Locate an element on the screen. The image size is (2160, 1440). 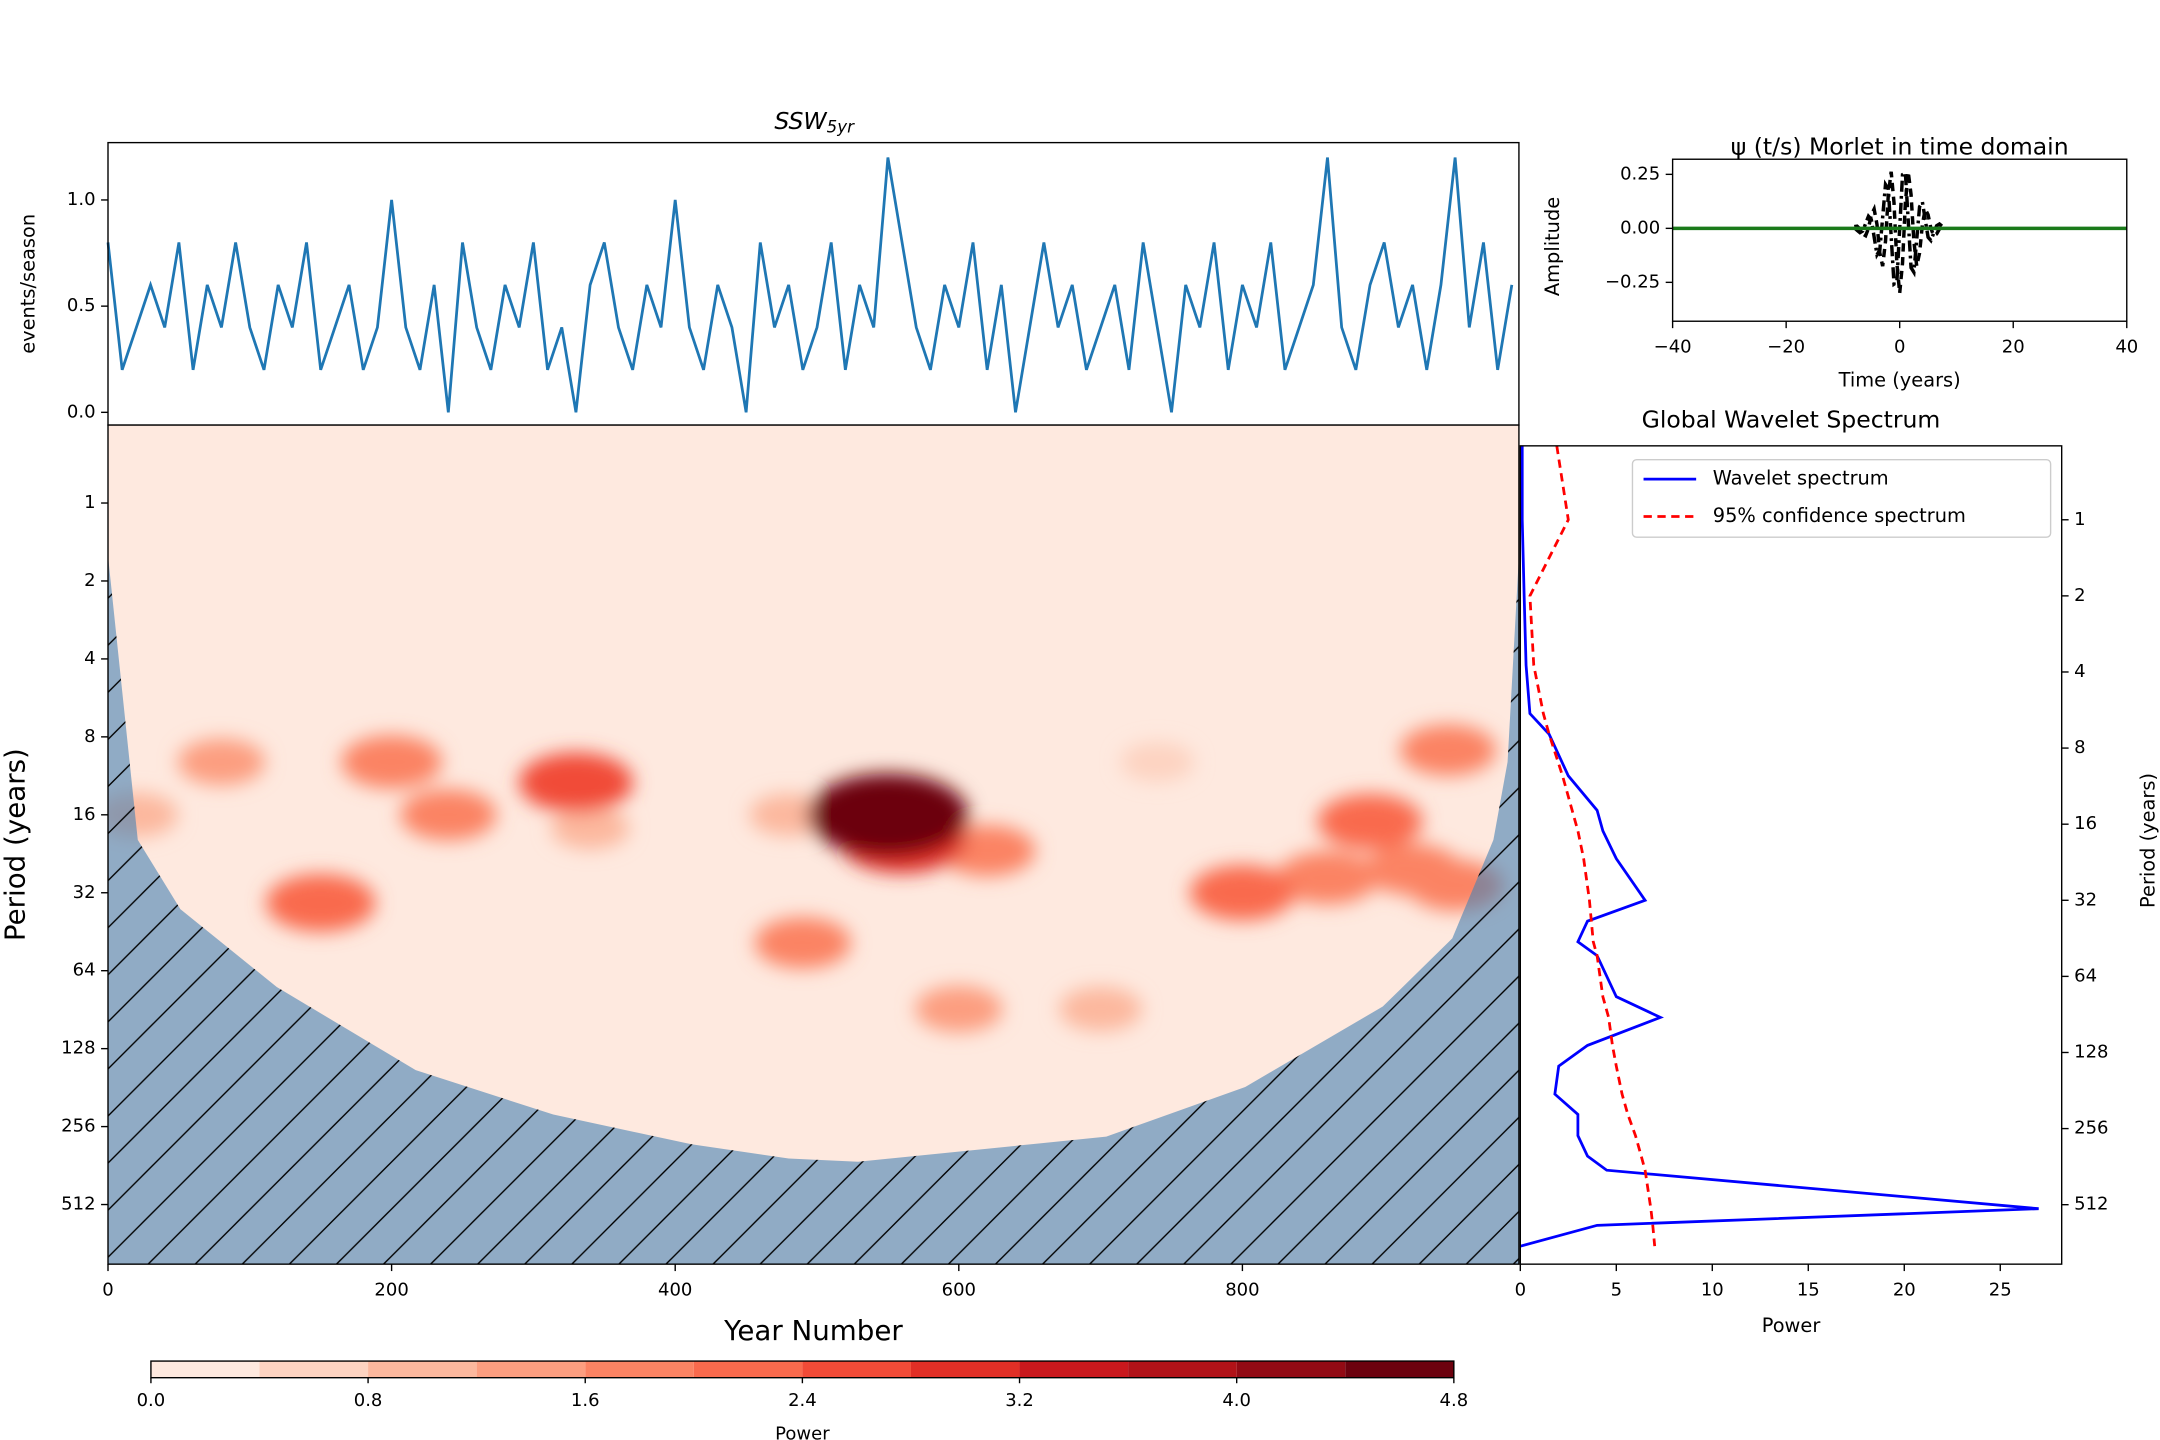
x-tick-label: 40 is located at coordinates (2126, 347).